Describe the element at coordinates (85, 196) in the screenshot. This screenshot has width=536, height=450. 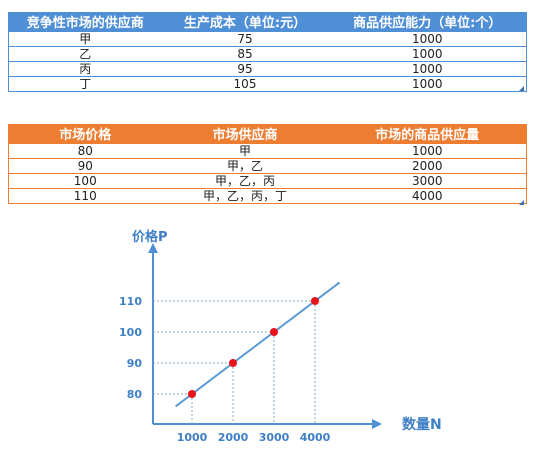
I see `table-cell: 110` at that location.